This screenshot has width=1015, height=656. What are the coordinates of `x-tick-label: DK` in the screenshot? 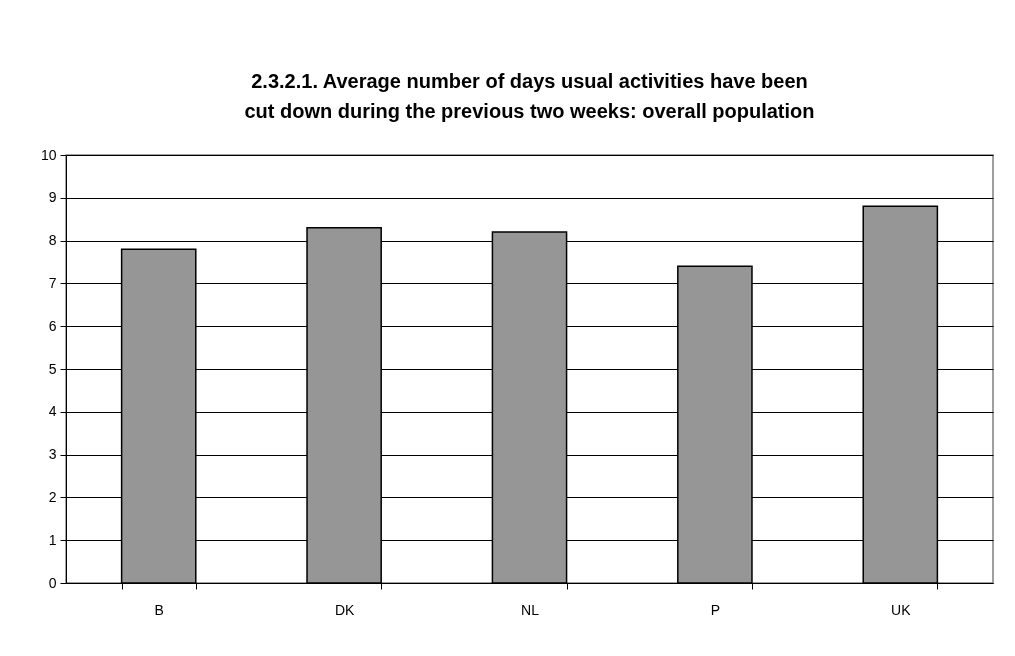 It's located at (344, 609).